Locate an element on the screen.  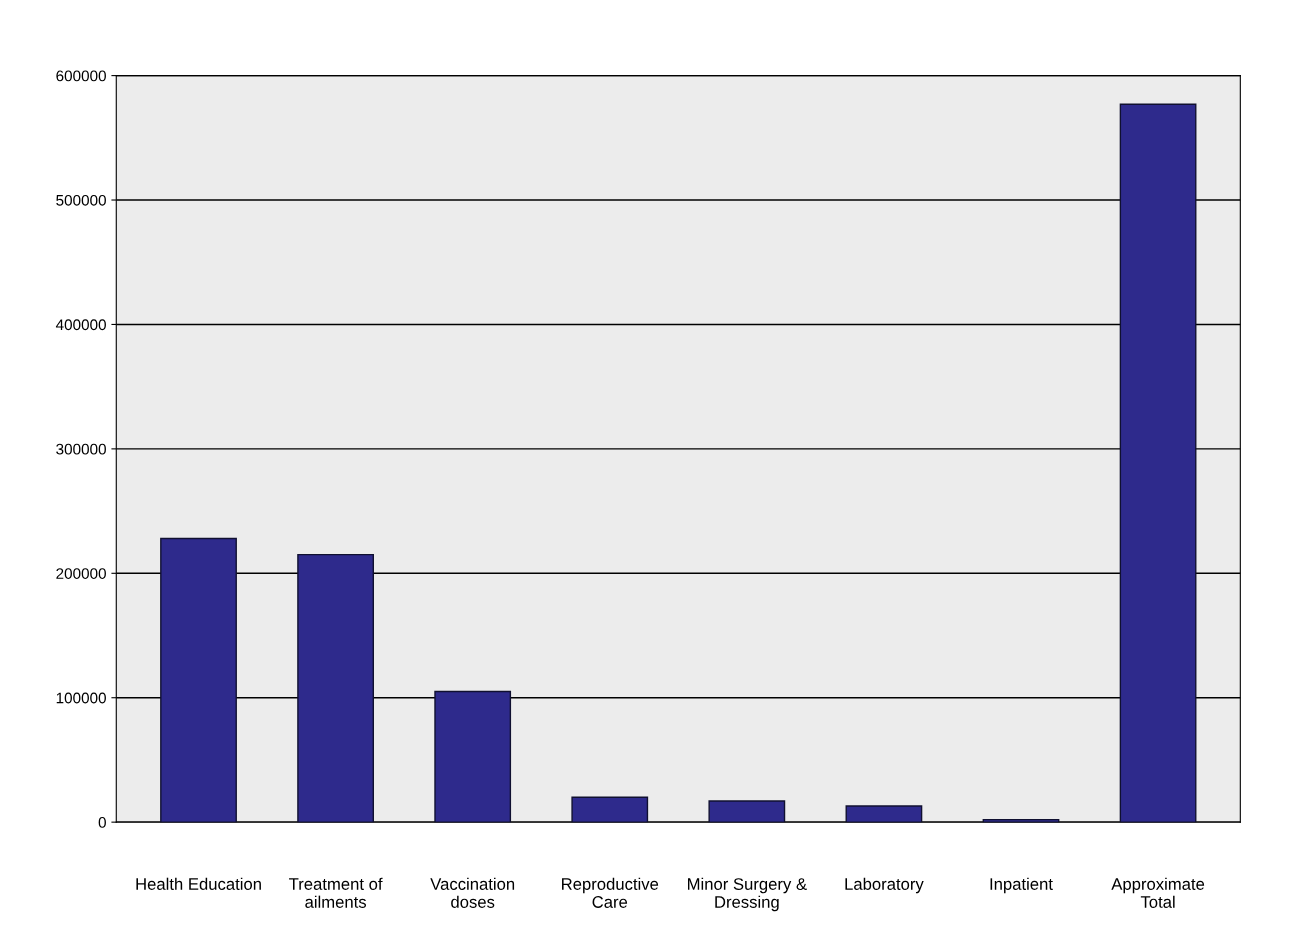
x-tick-label: Approximate Total is located at coordinates (1158, 892).